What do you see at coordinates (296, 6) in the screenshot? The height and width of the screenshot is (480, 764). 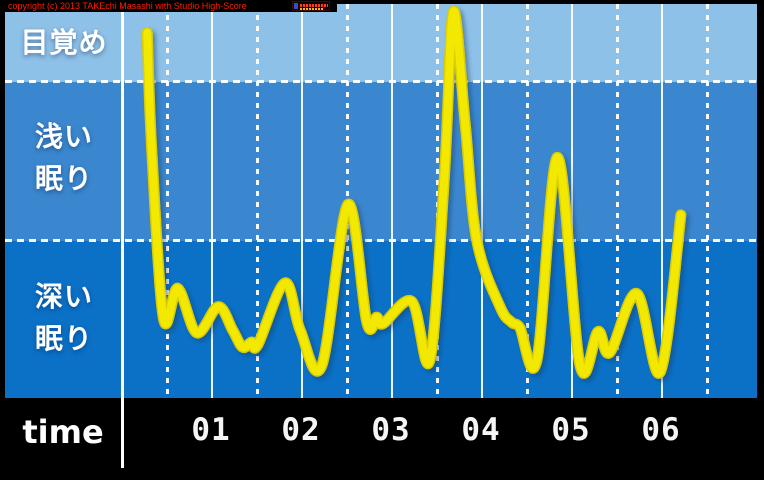 I see `badge-accent-square` at bounding box center [296, 6].